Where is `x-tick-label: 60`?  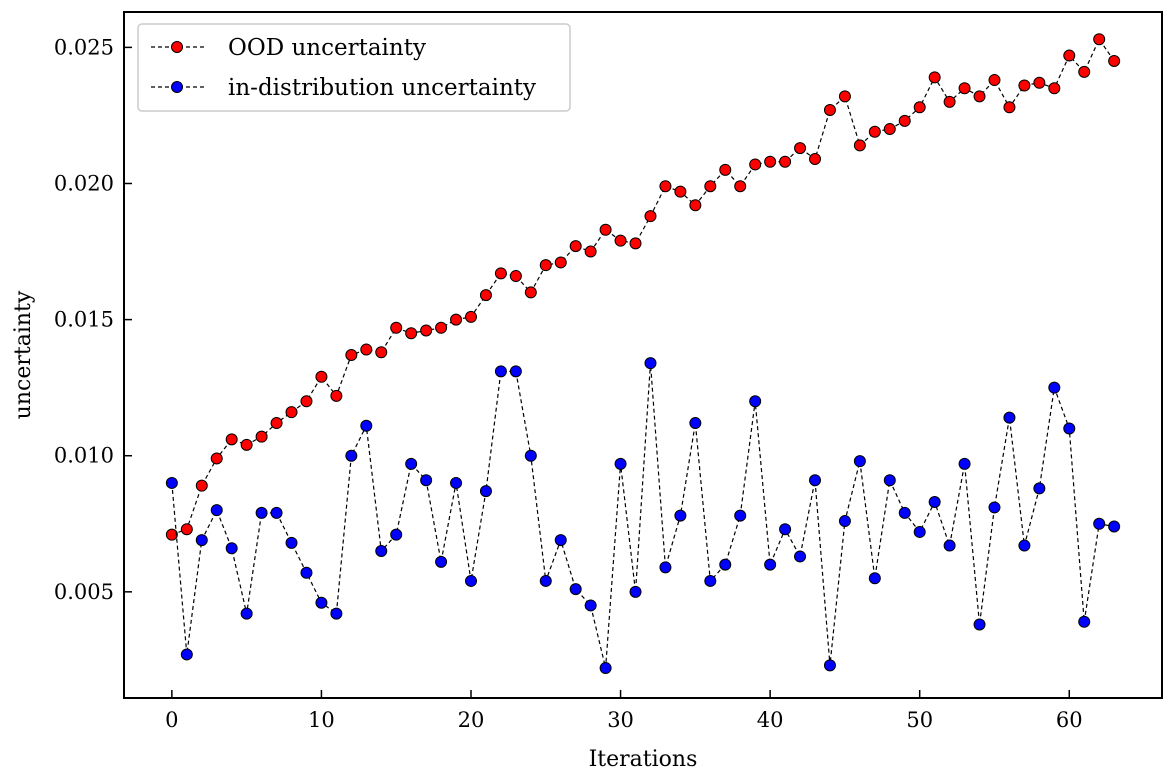 x-tick-label: 60 is located at coordinates (1069, 720).